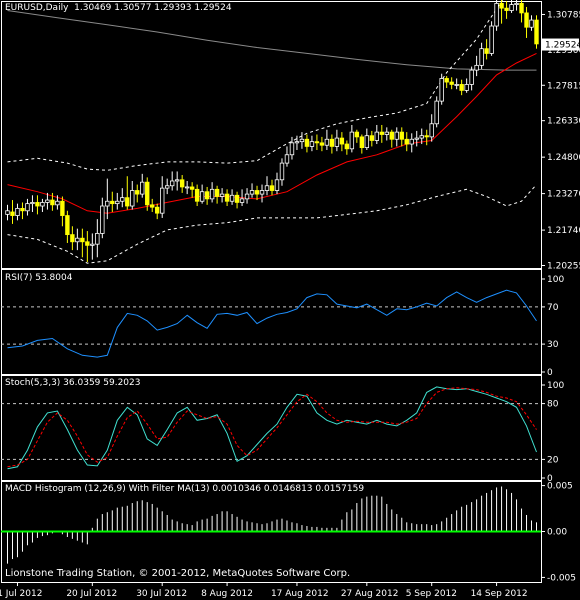  Describe the element at coordinates (272, 40) in the screenshot. I see `long-moving-average-line` at that location.